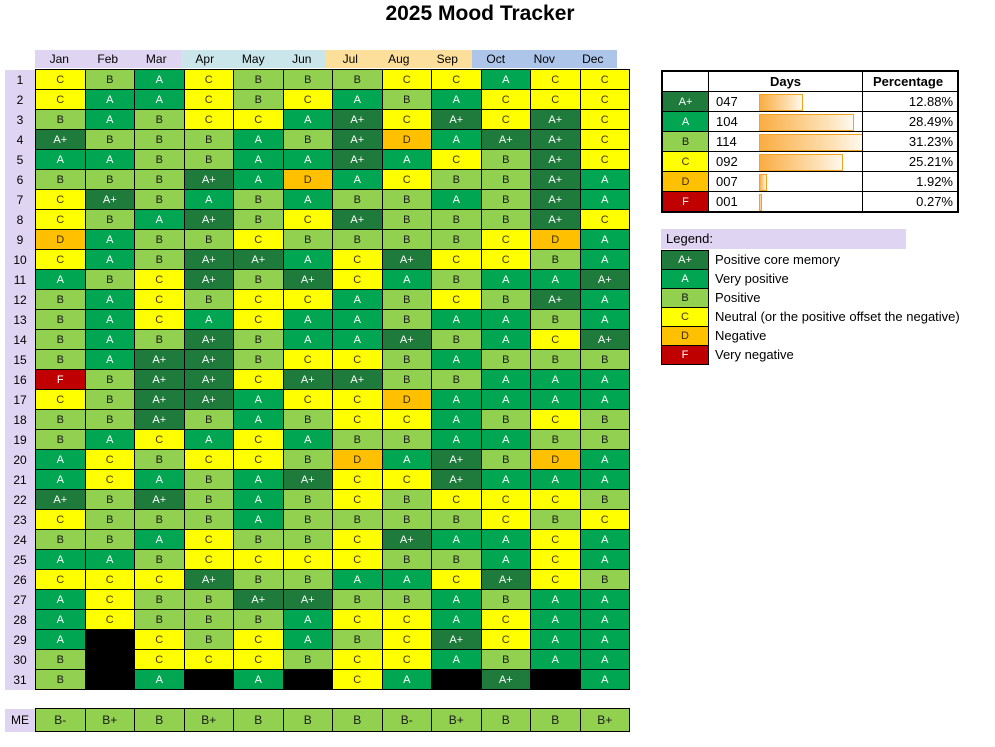  I want to click on me-grade-cell: B-, so click(60, 720).